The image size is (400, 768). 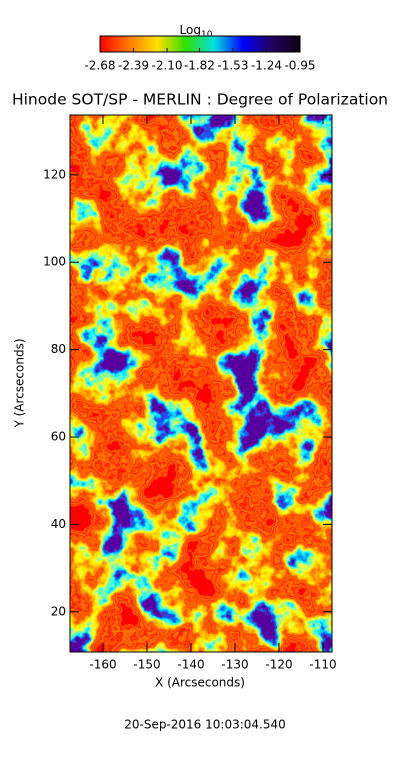 I want to click on colorbar-tick-label: -2.39, so click(x=133, y=66).